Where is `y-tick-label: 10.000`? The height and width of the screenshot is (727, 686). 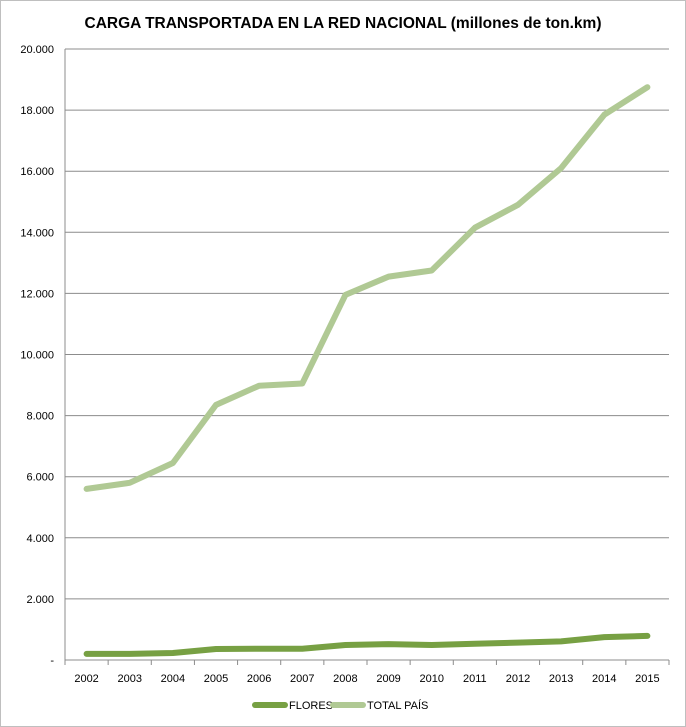
y-tick-label: 10.000 is located at coordinates (37, 356).